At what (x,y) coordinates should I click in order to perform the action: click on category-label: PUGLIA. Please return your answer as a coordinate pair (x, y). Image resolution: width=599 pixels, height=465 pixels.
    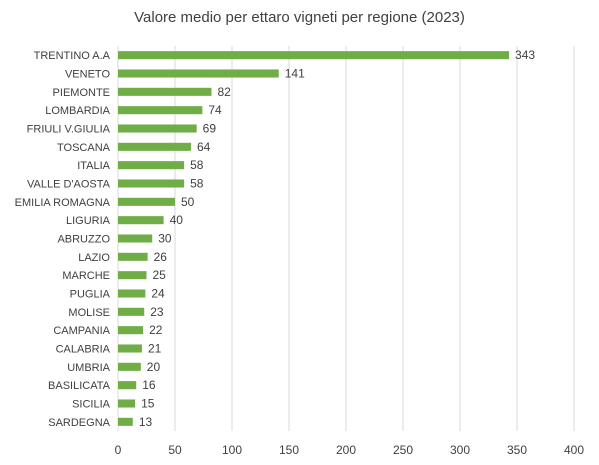
    Looking at the image, I should click on (90, 295).